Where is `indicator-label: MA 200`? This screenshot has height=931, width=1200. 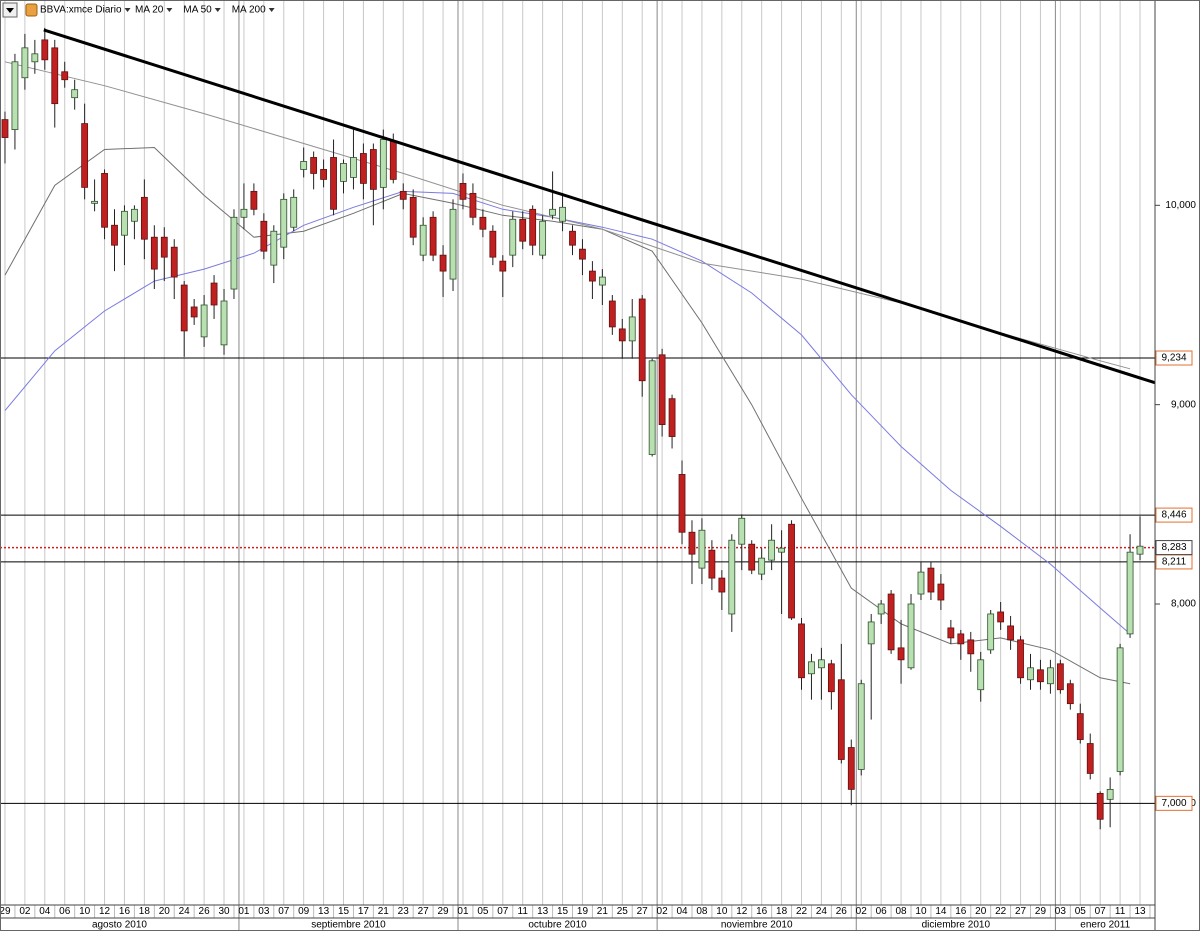 indicator-label: MA 200 is located at coordinates (249, 10).